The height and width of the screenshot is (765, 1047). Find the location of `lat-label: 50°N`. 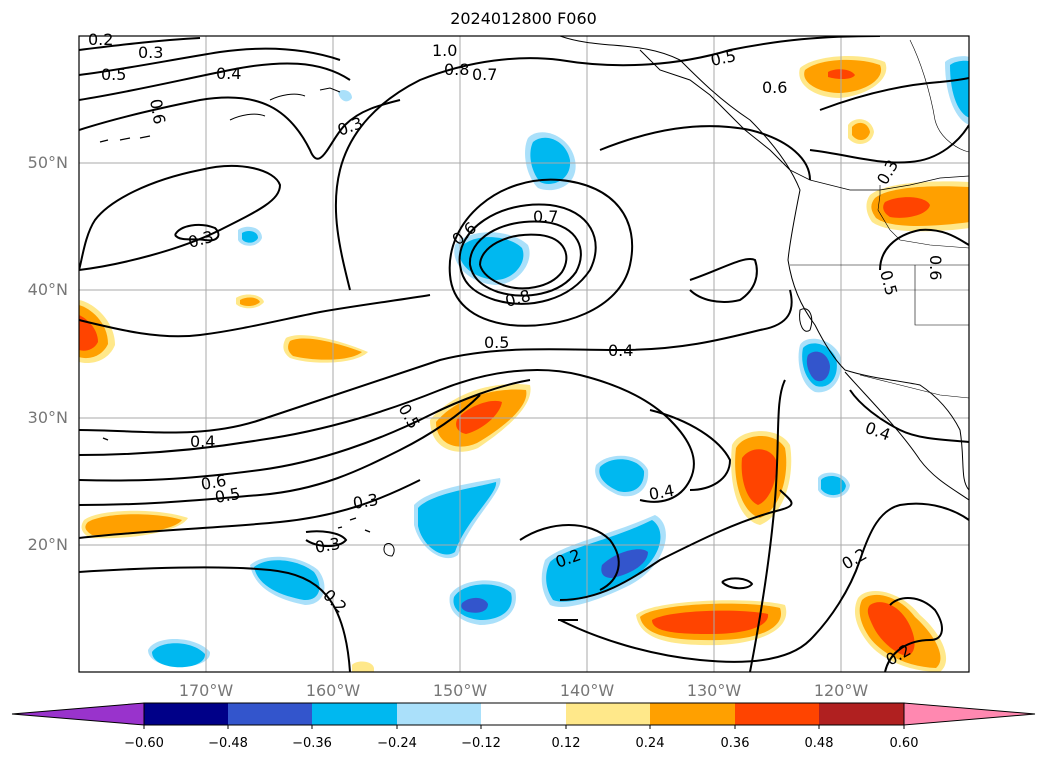

lat-label: 50°N is located at coordinates (47, 162).